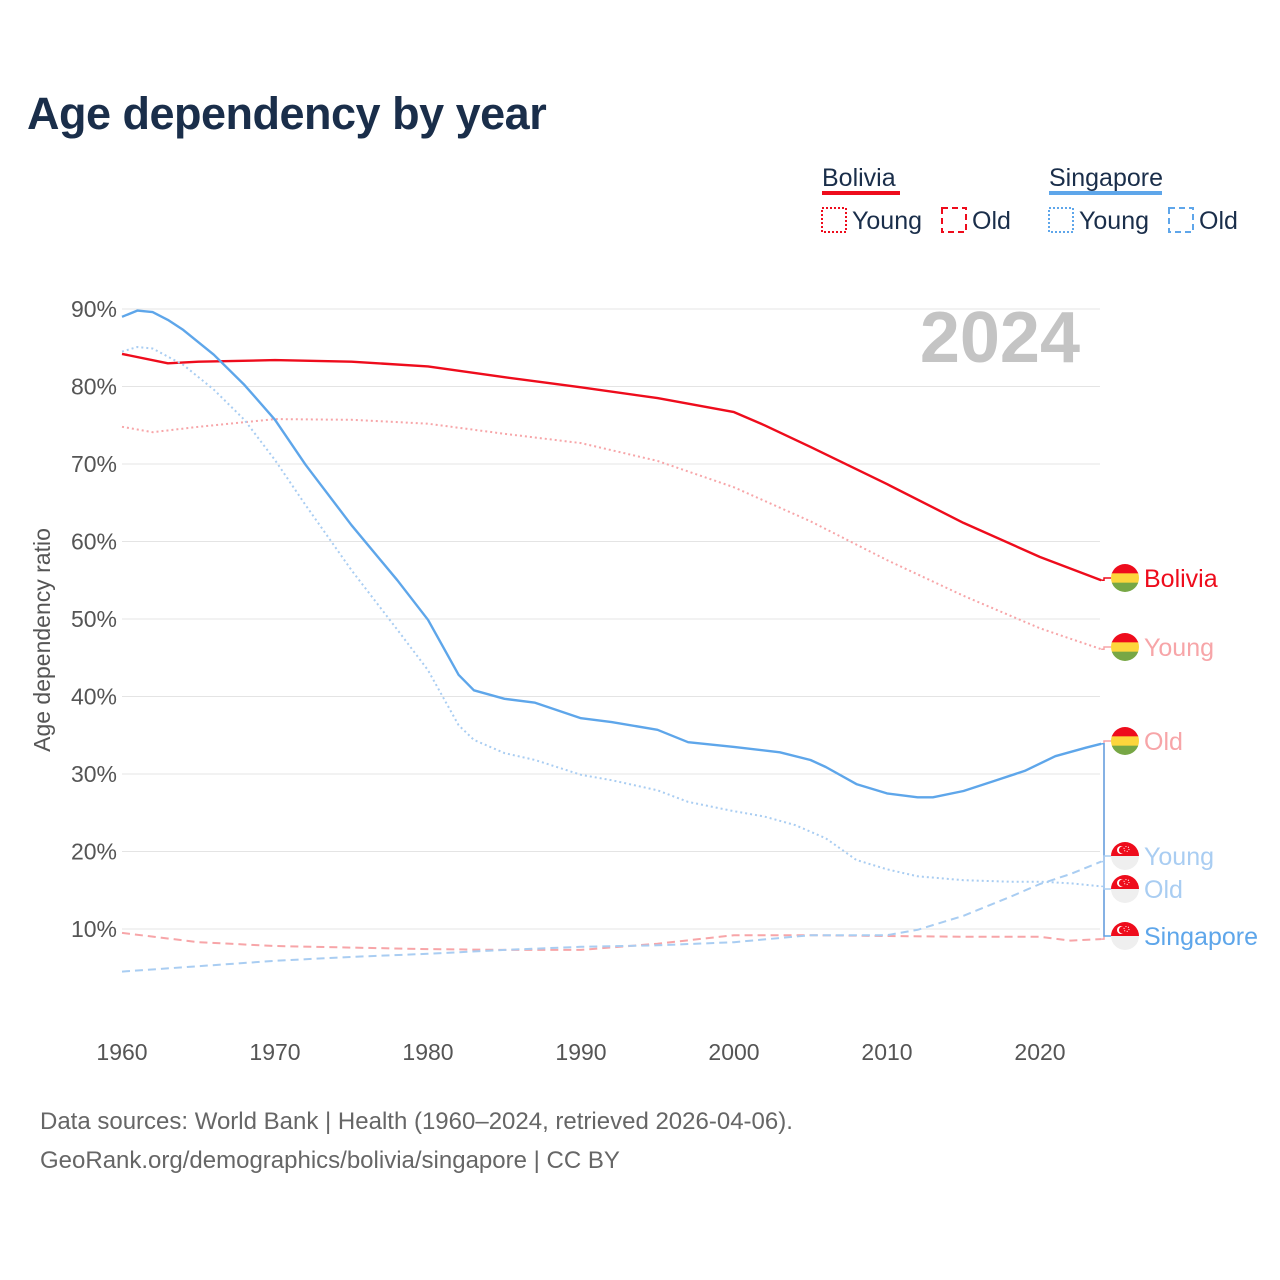 This screenshot has width=1280, height=1280. Describe the element at coordinates (733, 1052) in the screenshot. I see `x-tick-label: 2000` at that location.